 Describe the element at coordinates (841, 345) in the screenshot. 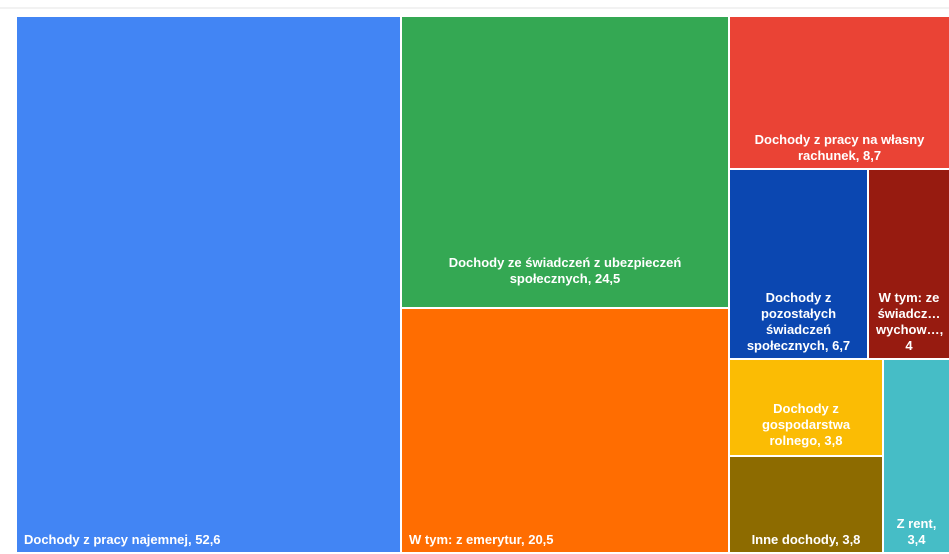

I see `cell-value: 6,7` at that location.